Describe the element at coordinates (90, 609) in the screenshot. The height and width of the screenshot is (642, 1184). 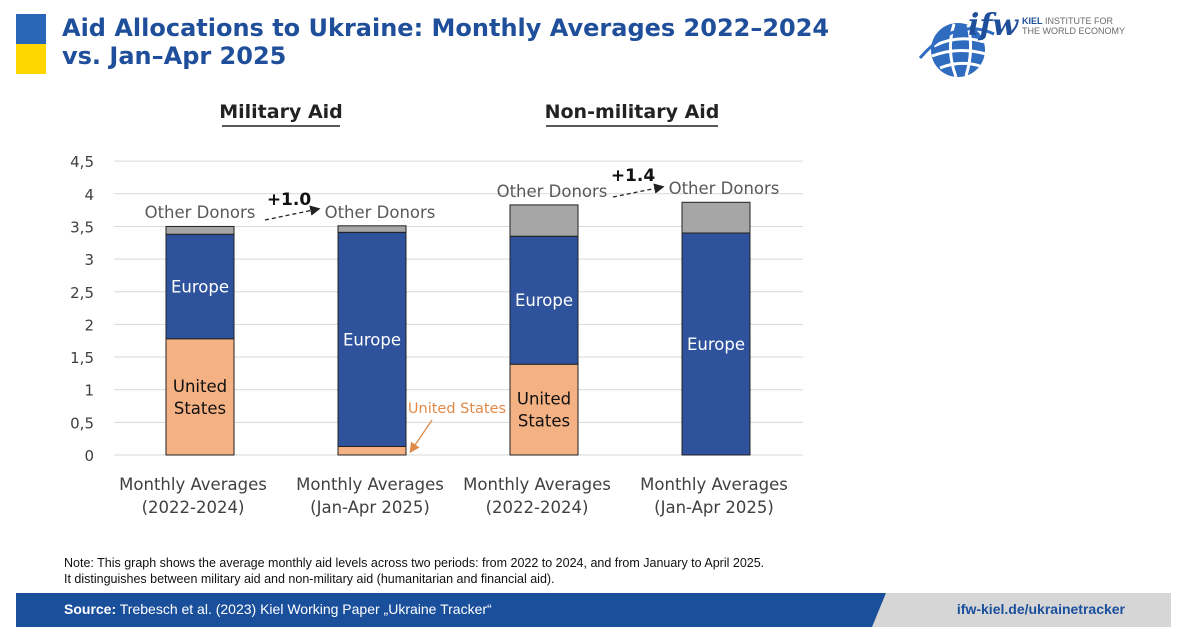
I see `source-label: Source:` at that location.